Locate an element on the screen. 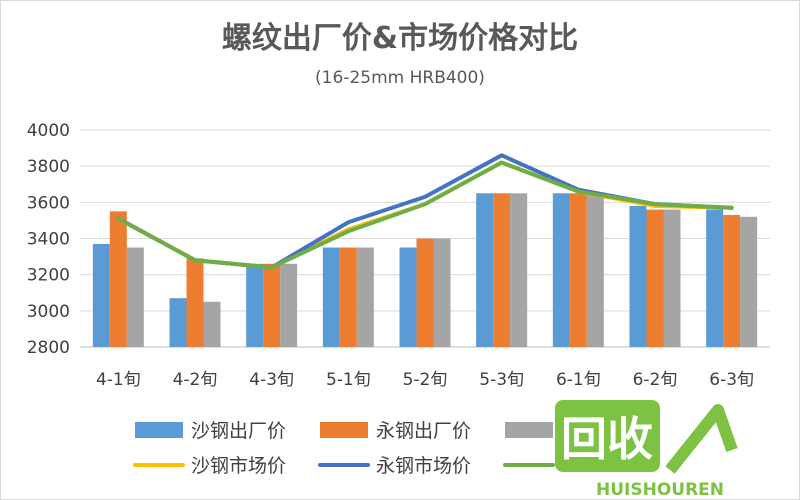 The width and height of the screenshot is (800, 500). y-tick-label: 3200 is located at coordinates (48, 276).